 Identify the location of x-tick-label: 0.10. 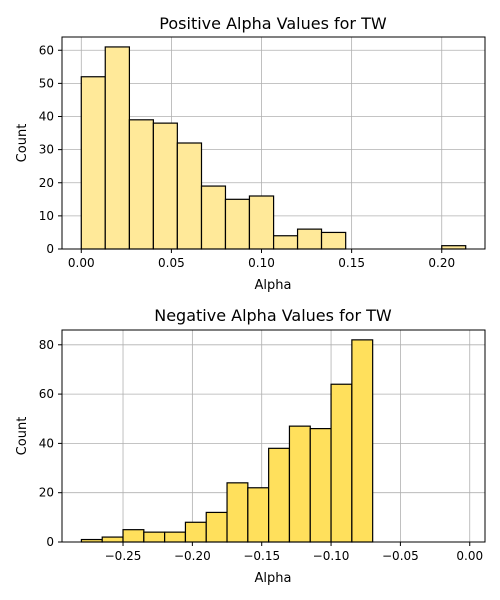
(261, 263).